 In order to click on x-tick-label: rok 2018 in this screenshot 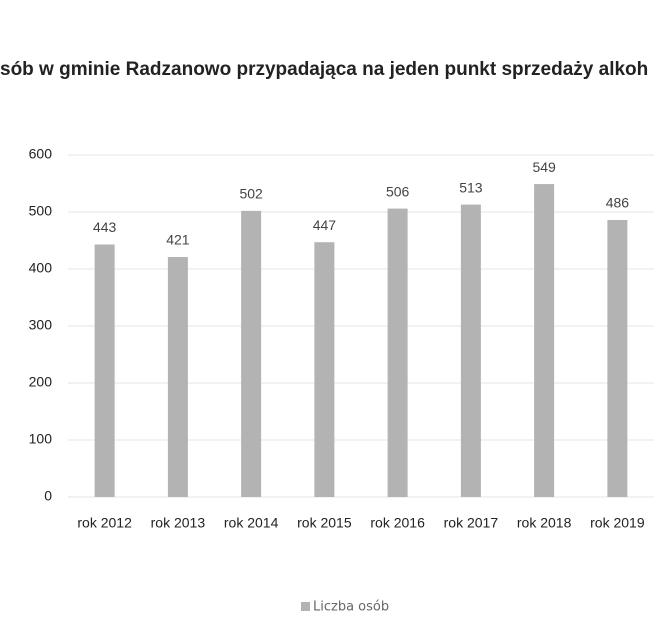, I will do `click(544, 523)`.